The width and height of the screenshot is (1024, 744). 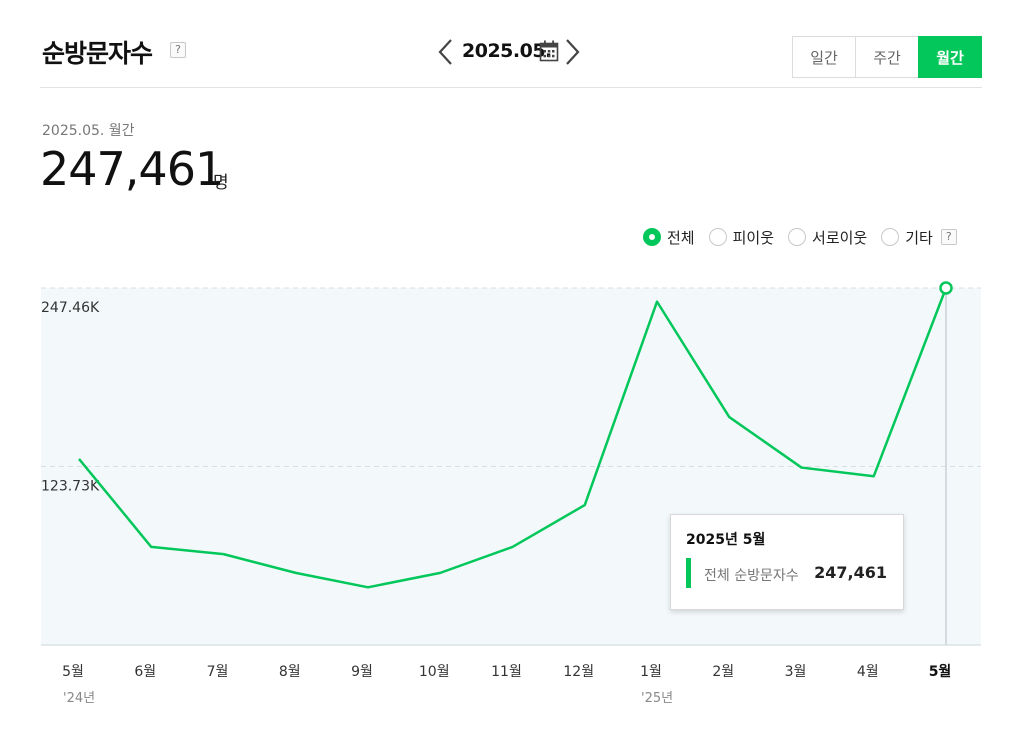 What do you see at coordinates (753, 237) in the screenshot?
I see `filter-neighbor-label: 피이웃` at bounding box center [753, 237].